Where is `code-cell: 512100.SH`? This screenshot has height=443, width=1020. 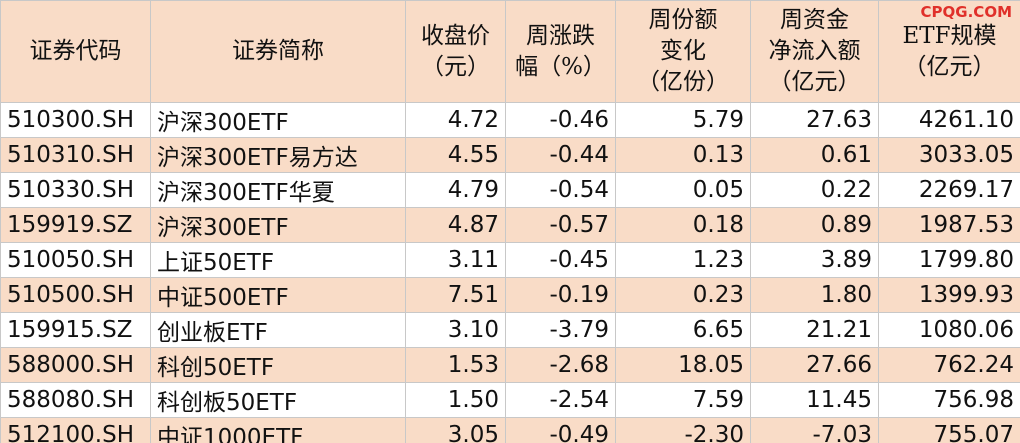
code-cell: 512100.SH is located at coordinates (75, 430).